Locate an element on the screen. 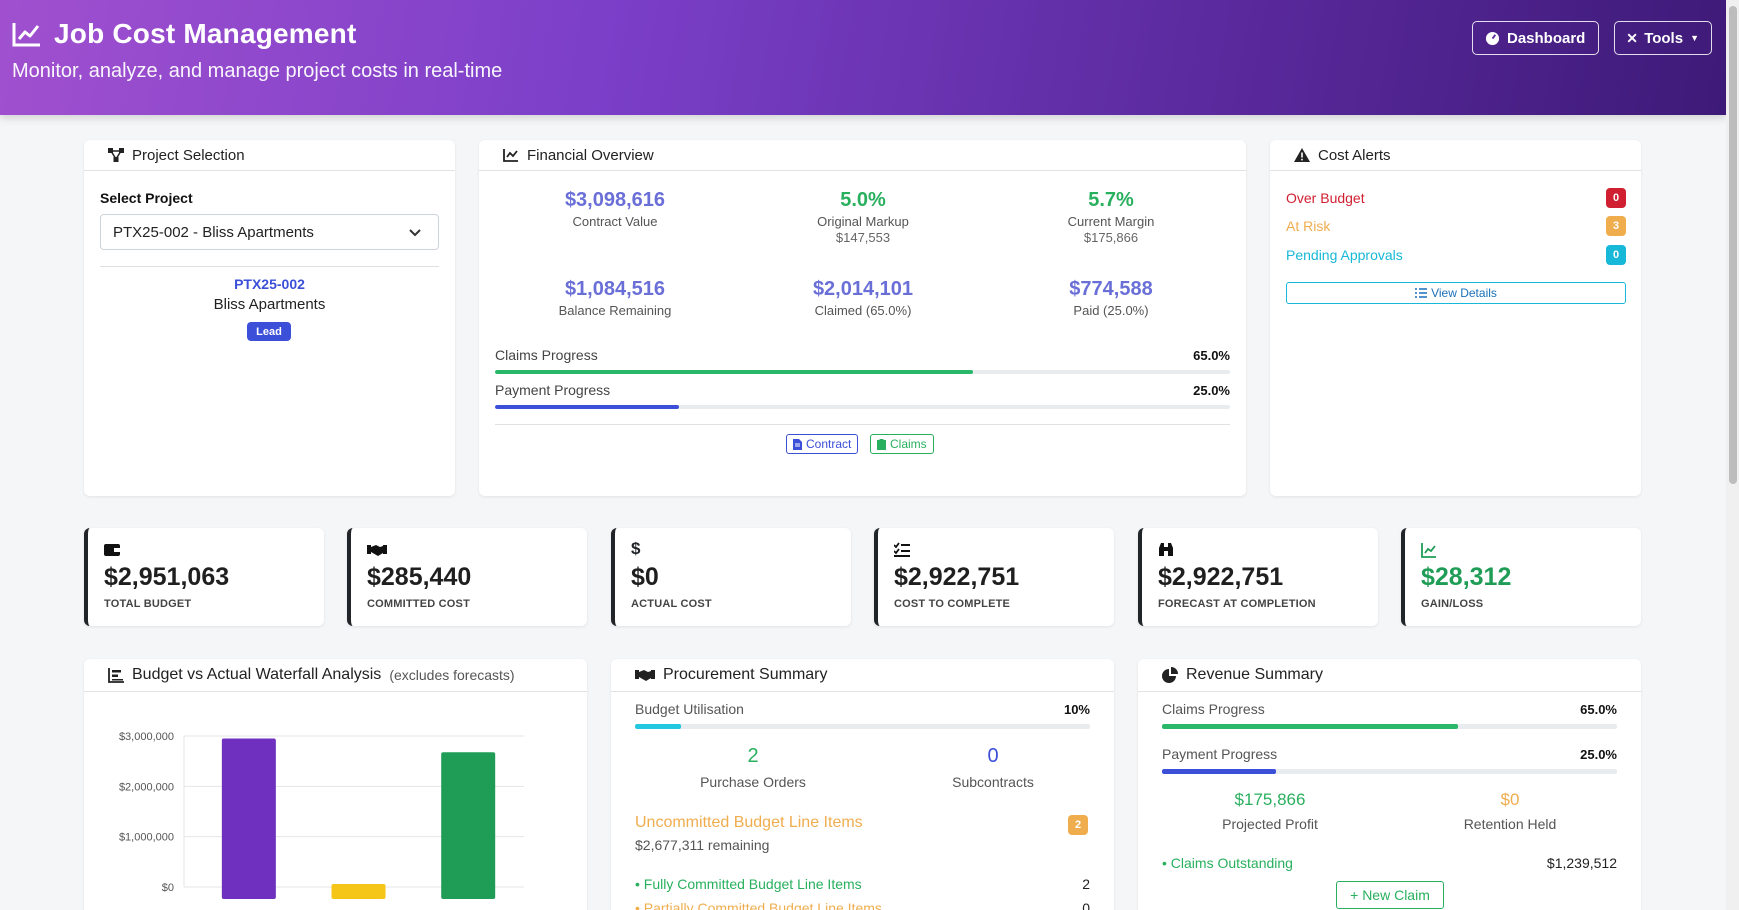 The height and width of the screenshot is (910, 1739). page-title: Job Cost Management is located at coordinates (184, 34).